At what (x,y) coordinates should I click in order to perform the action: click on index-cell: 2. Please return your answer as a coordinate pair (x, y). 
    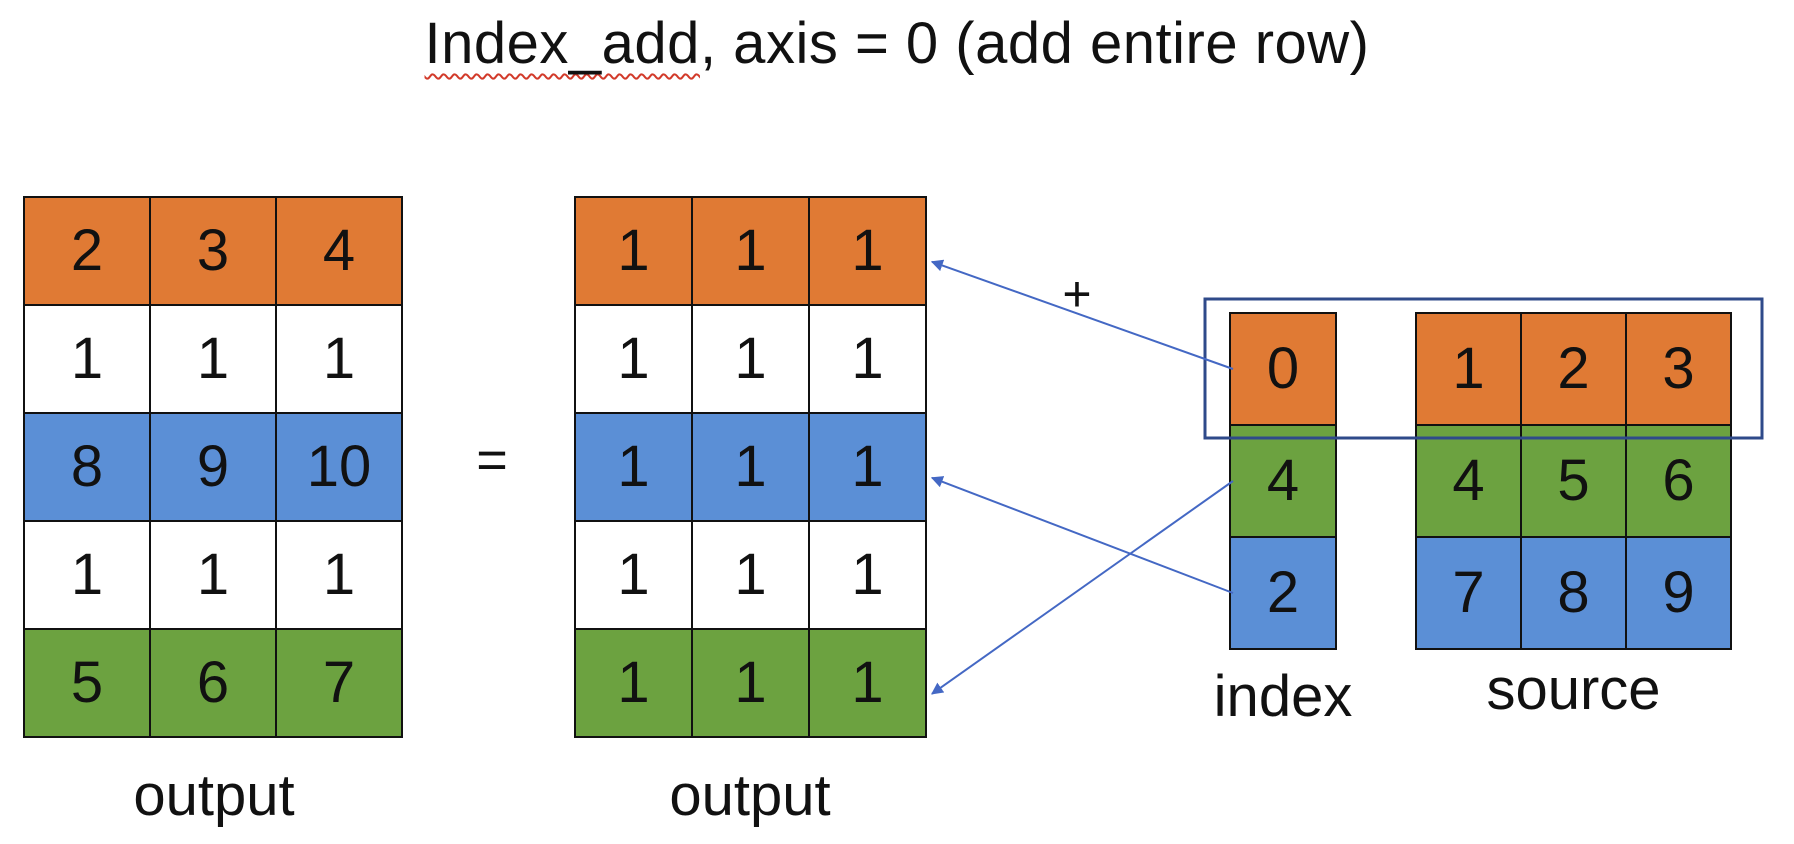
    Looking at the image, I should click on (1283, 593).